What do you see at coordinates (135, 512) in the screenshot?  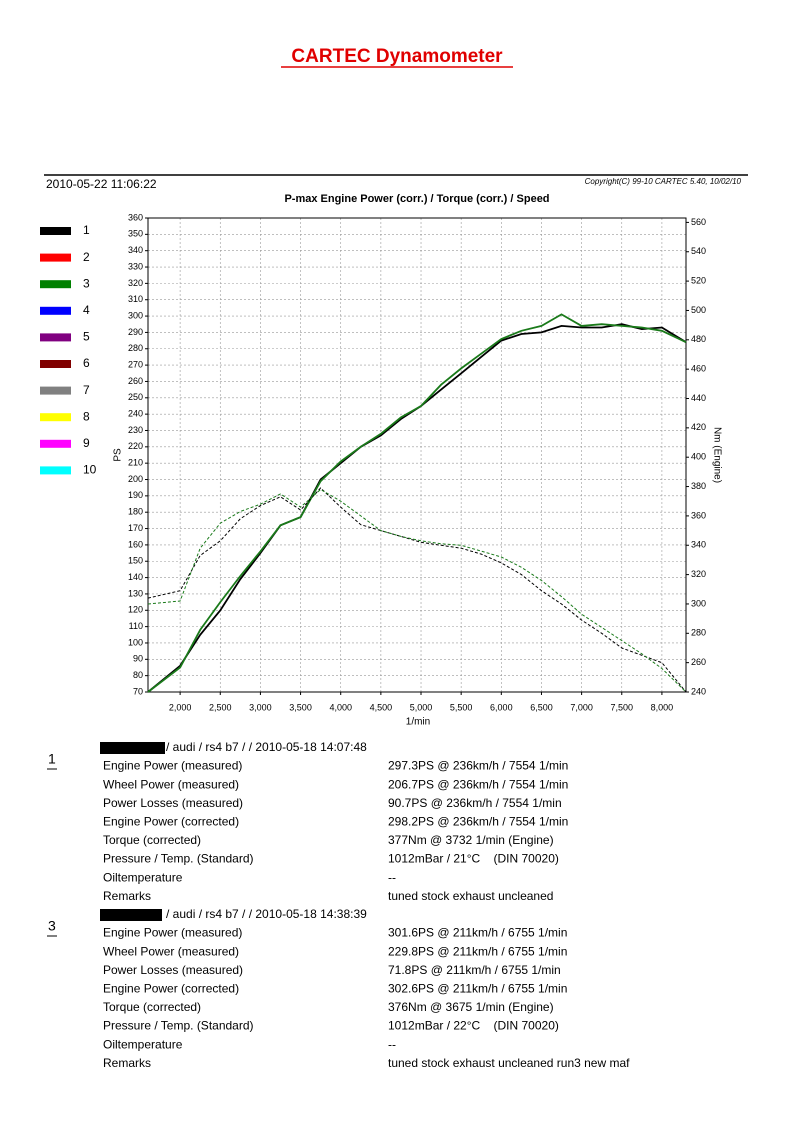 I see `y-tick-label: 180` at bounding box center [135, 512].